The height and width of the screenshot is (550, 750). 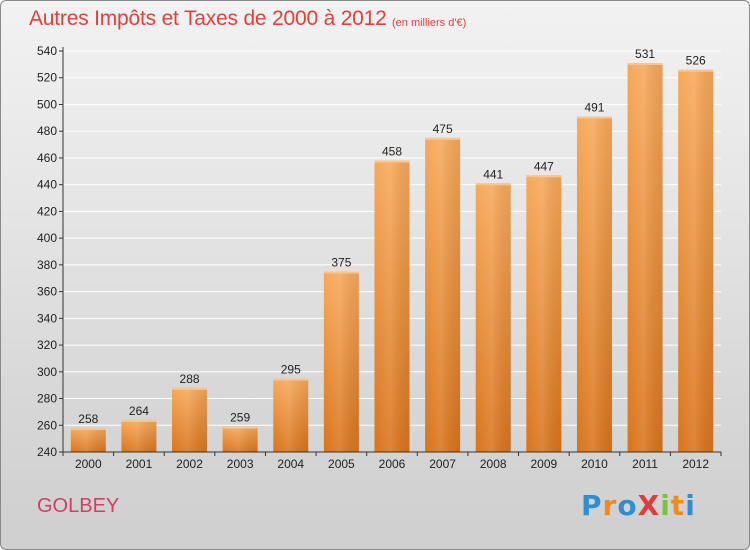 What do you see at coordinates (649, 505) in the screenshot?
I see `logo-letter: X` at bounding box center [649, 505].